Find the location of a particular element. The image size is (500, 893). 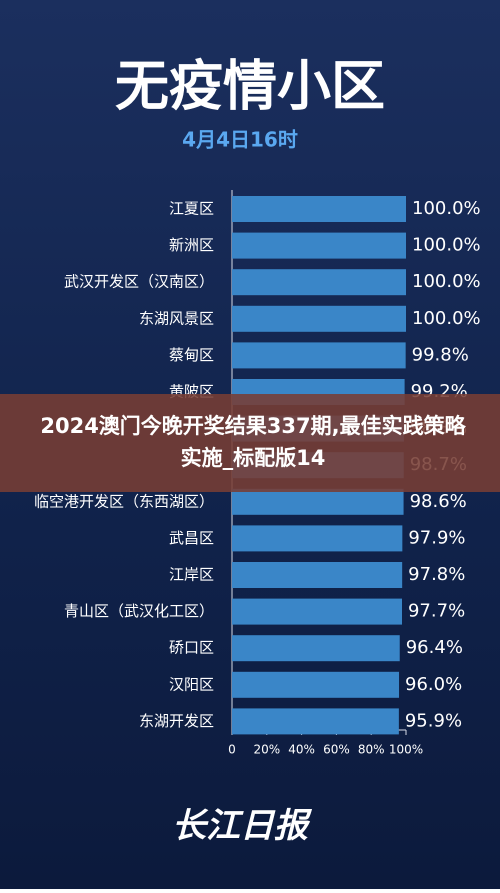

overlay-banner: 2024澳门今晚开奖结果337期,最佳实践策略实施_标配版14 is located at coordinates (250, 443).